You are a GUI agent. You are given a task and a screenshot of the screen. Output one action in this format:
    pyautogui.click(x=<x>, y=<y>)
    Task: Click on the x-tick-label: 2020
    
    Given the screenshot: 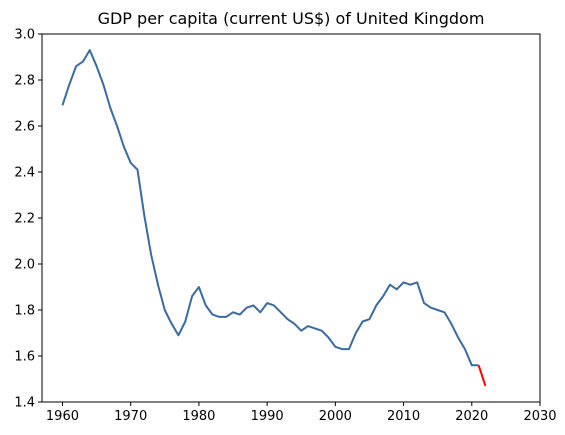 What is the action you would take?
    pyautogui.click(x=471, y=416)
    